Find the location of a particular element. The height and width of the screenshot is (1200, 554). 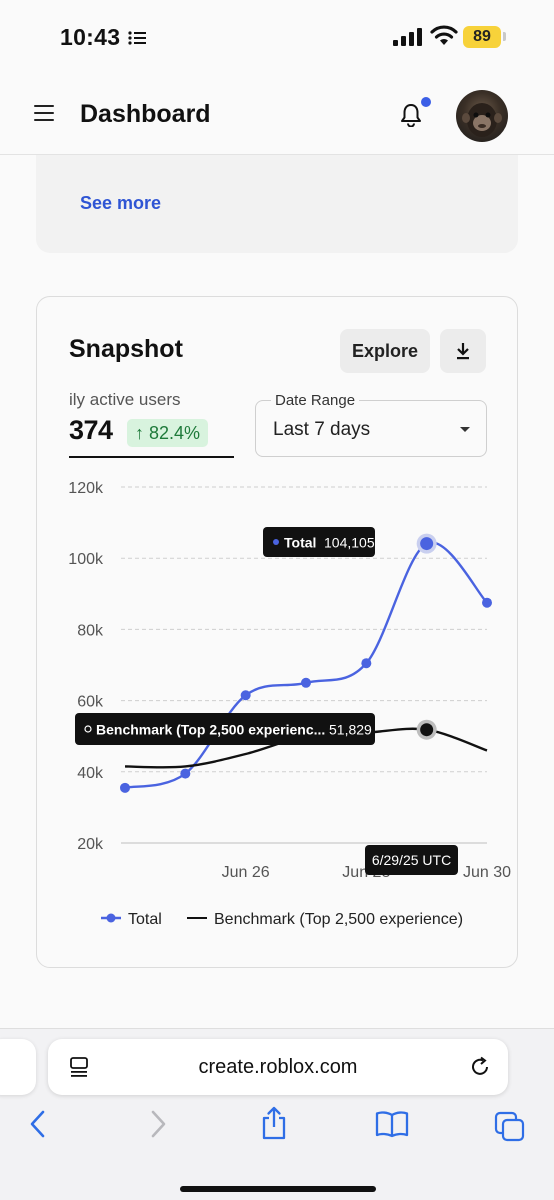

battery-tip is located at coordinates (504, 36).